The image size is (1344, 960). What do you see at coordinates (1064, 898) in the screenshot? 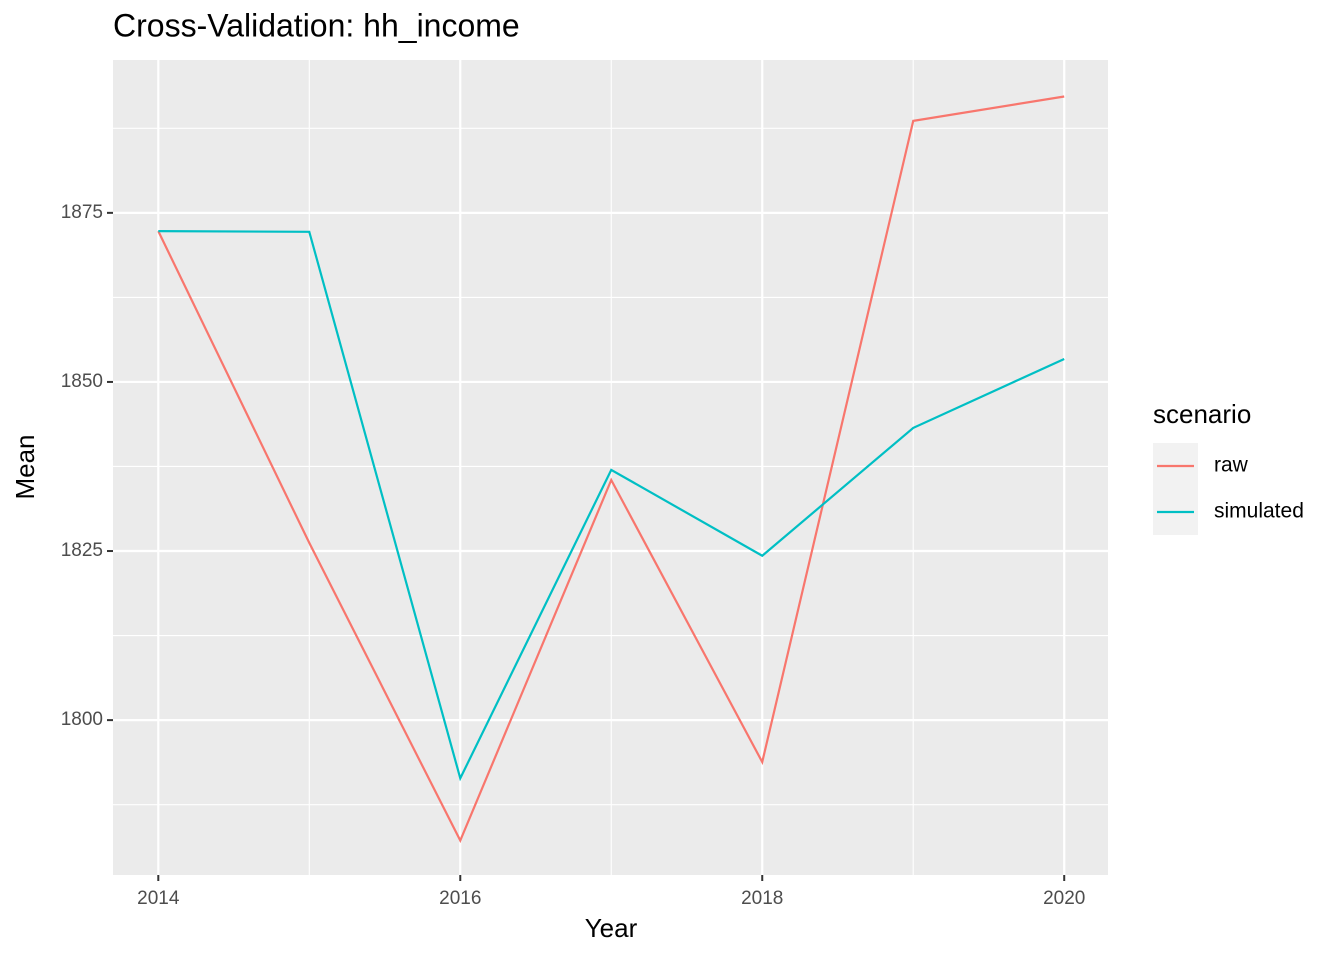
I see `x-tick-label: 2020` at bounding box center [1064, 898].